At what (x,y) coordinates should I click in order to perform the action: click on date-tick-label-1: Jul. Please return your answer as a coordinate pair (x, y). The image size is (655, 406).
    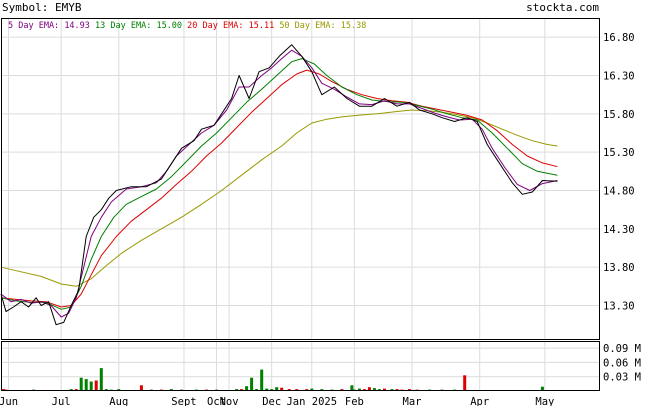
    Looking at the image, I should click on (61, 401).